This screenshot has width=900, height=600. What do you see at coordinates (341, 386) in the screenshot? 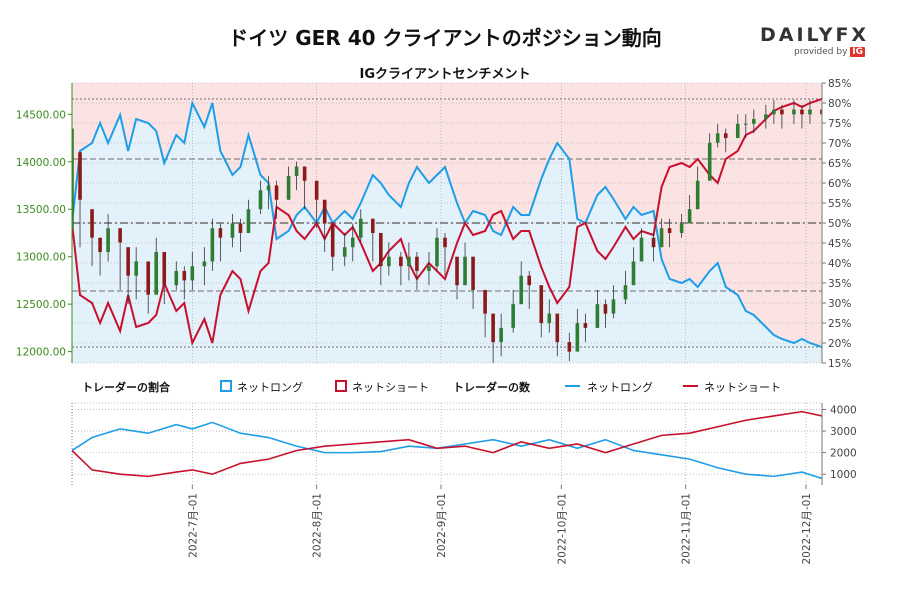
I see `legend-ratio-short-swatch` at bounding box center [341, 386].